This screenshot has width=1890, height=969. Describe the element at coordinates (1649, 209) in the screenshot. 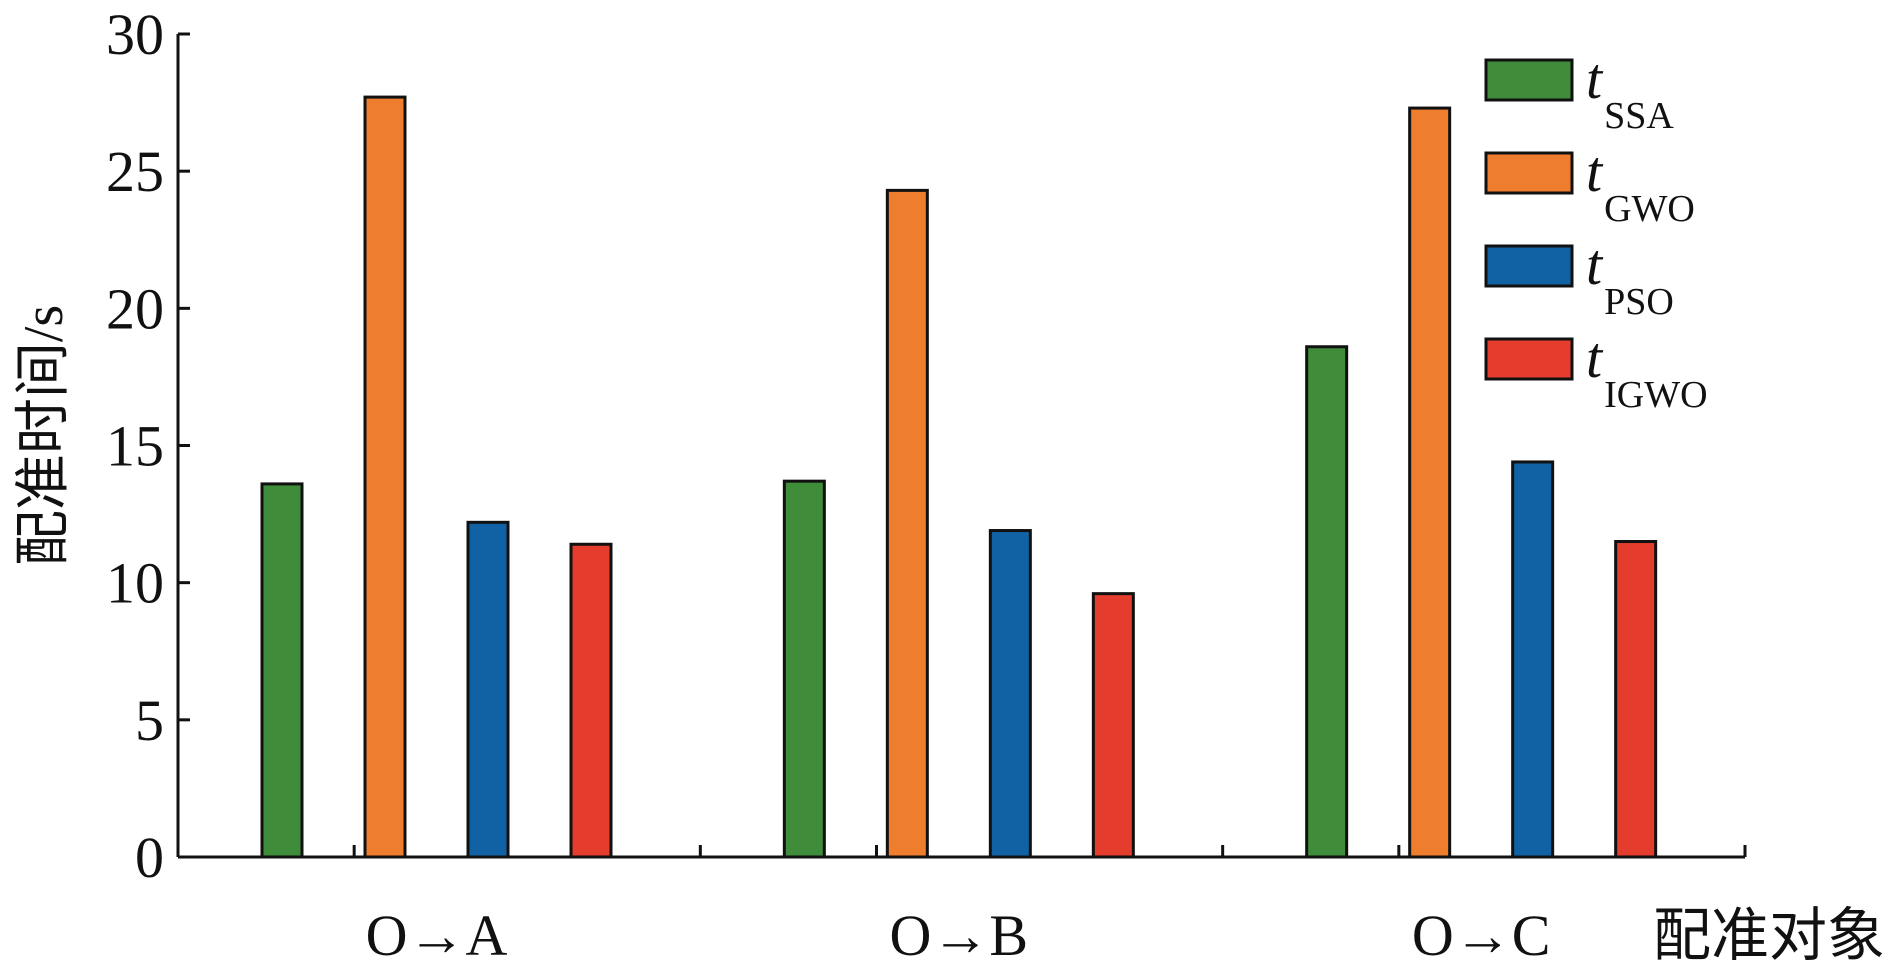

I see `legend-subscript: GWO` at that location.